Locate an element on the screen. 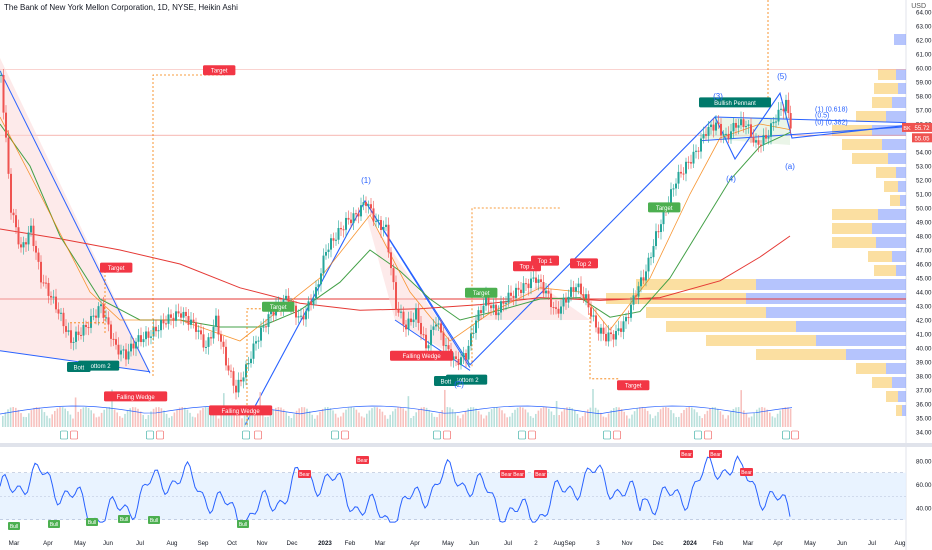 Image resolution: width=932 pixels, height=550 pixels. rsi-bull-text: Bull is located at coordinates (124, 520).